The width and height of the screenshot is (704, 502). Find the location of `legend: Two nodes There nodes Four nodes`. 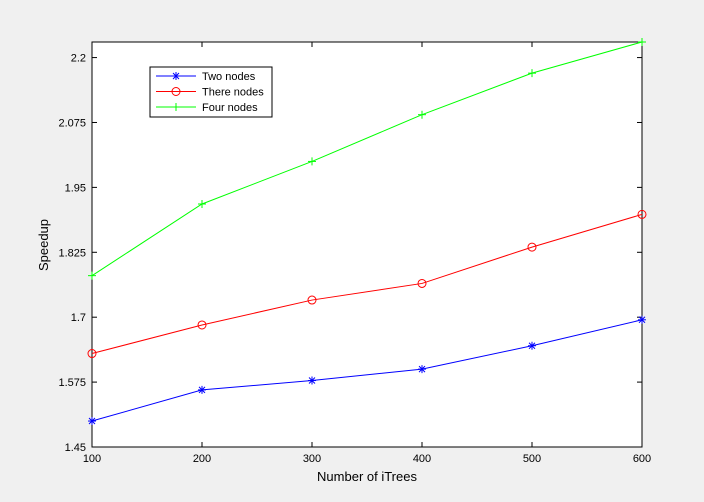

legend: Two nodes There nodes Four nodes is located at coordinates (211, 92).